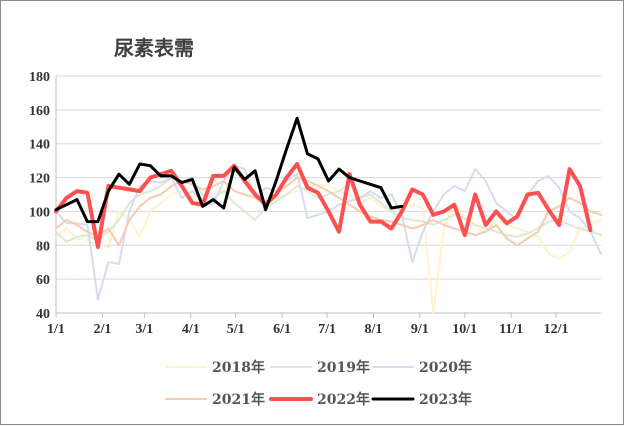 The image size is (624, 426). Describe the element at coordinates (343, 399) in the screenshot. I see `legend-label: 2022年` at that location.